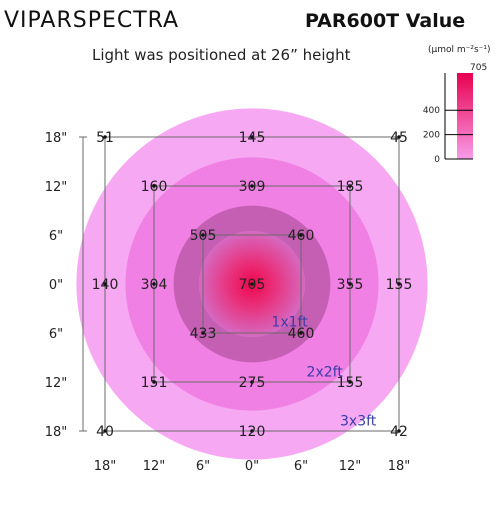 This screenshot has height=505, width=500. I want to click on legend-tick-label: 200, so click(431, 136).